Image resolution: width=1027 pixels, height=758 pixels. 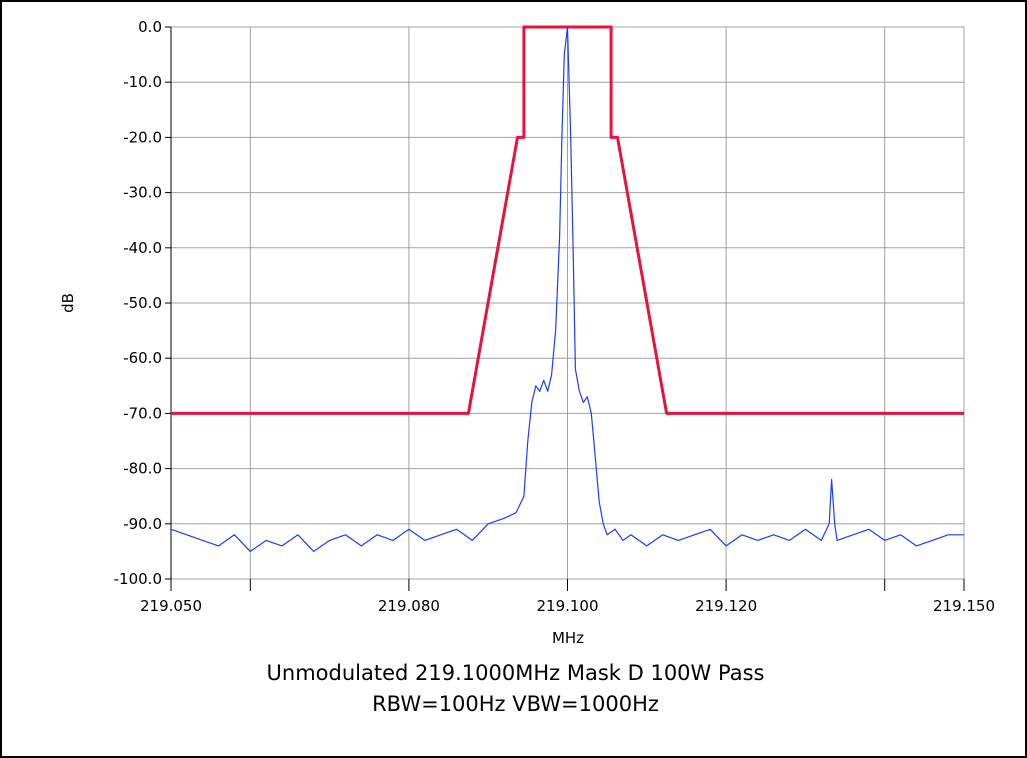 What do you see at coordinates (515, 704) in the screenshot?
I see `chart-caption-line-2: RBW=100Hz VBW=1000Hz` at bounding box center [515, 704].